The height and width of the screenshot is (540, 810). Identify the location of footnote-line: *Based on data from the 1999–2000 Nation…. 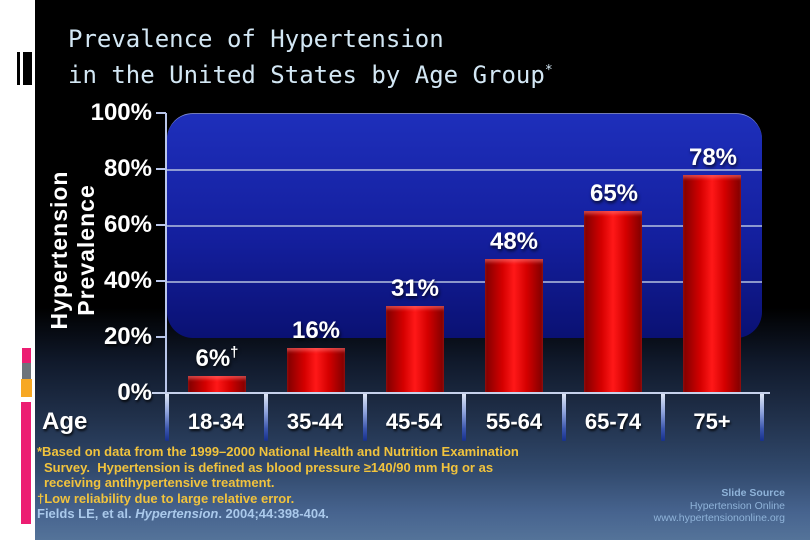
(278, 451).